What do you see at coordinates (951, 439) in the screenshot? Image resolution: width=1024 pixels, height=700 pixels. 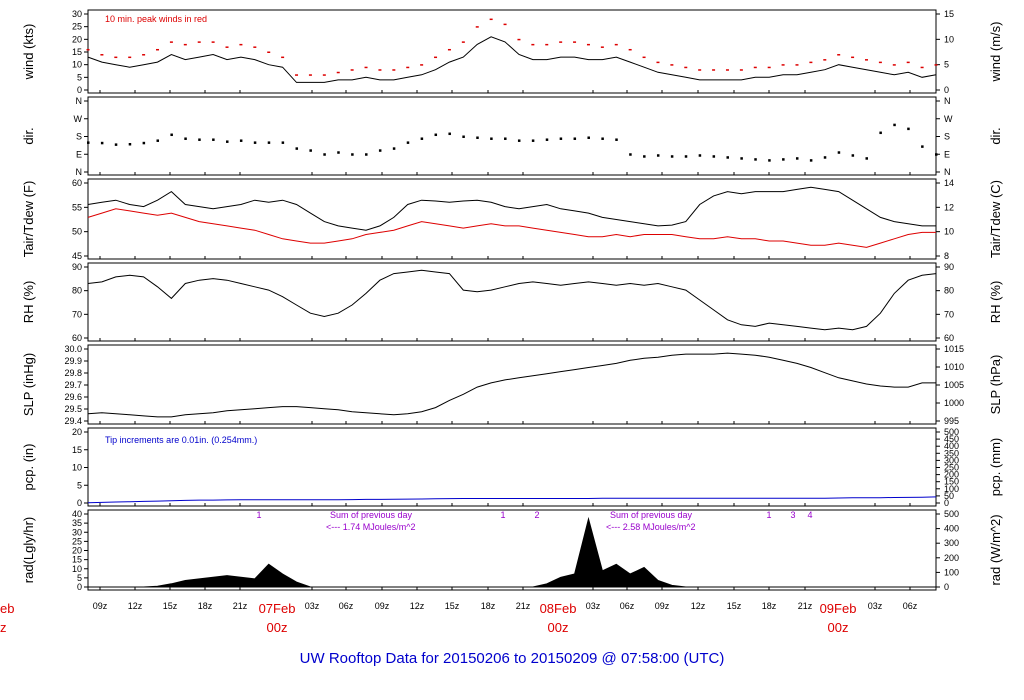 I see `pcp-right-tick-label: 450` at bounding box center [951, 439].